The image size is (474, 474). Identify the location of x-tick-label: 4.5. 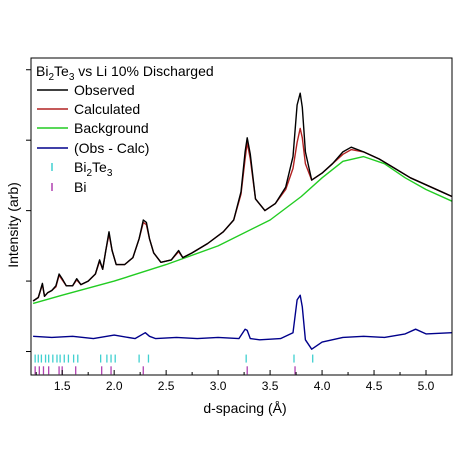
(374, 386).